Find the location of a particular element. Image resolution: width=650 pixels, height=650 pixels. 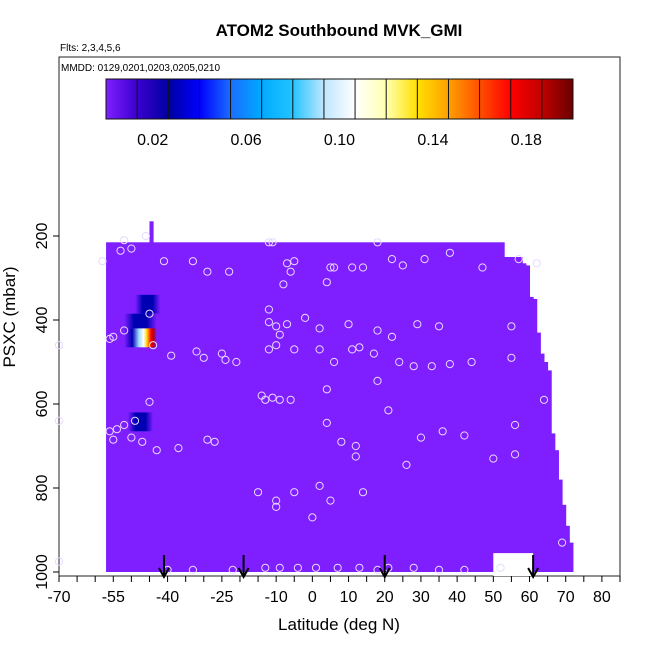

x-tick-label: -55 is located at coordinates (113, 597).